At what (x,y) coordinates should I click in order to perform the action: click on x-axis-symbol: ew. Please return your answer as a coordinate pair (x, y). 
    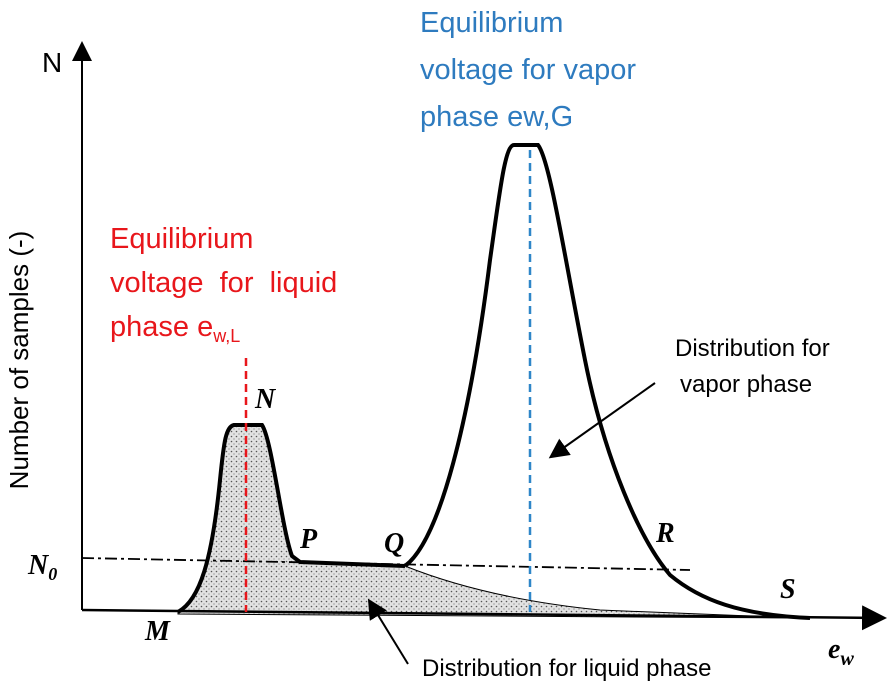
    Looking at the image, I should click on (841, 652).